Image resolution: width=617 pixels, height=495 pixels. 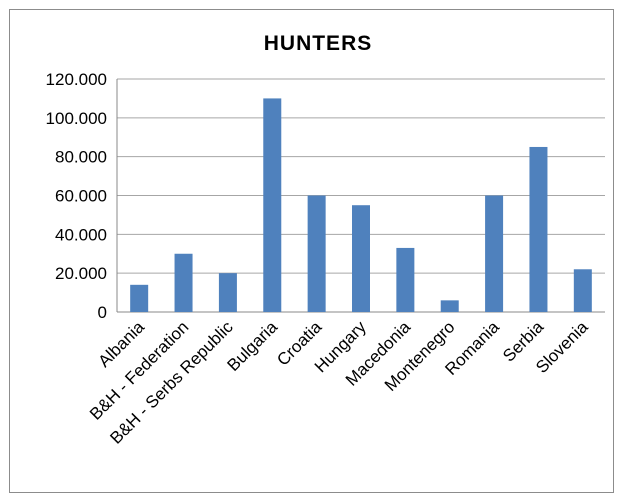 What do you see at coordinates (318, 43) in the screenshot?
I see `chart-title: HUNTERS` at bounding box center [318, 43].